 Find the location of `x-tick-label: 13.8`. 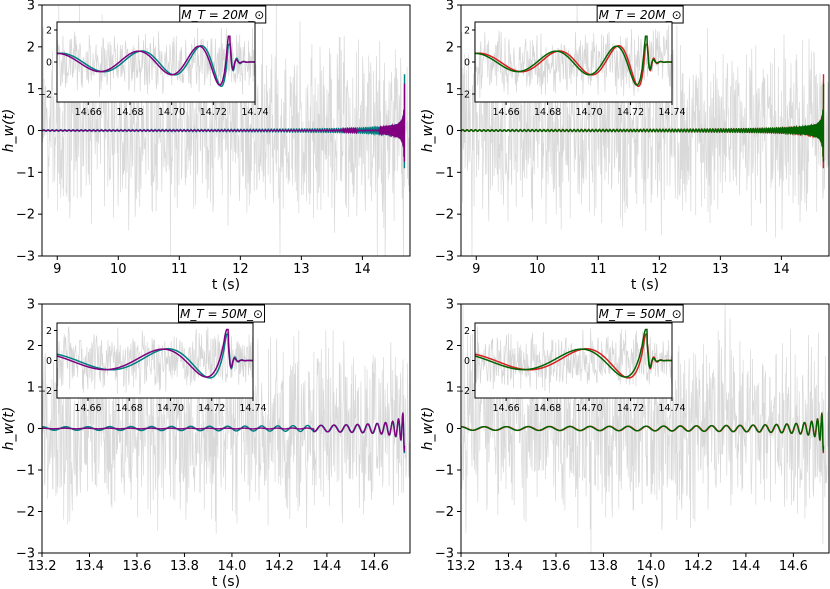

x-tick-label: 13.8 is located at coordinates (184, 566).